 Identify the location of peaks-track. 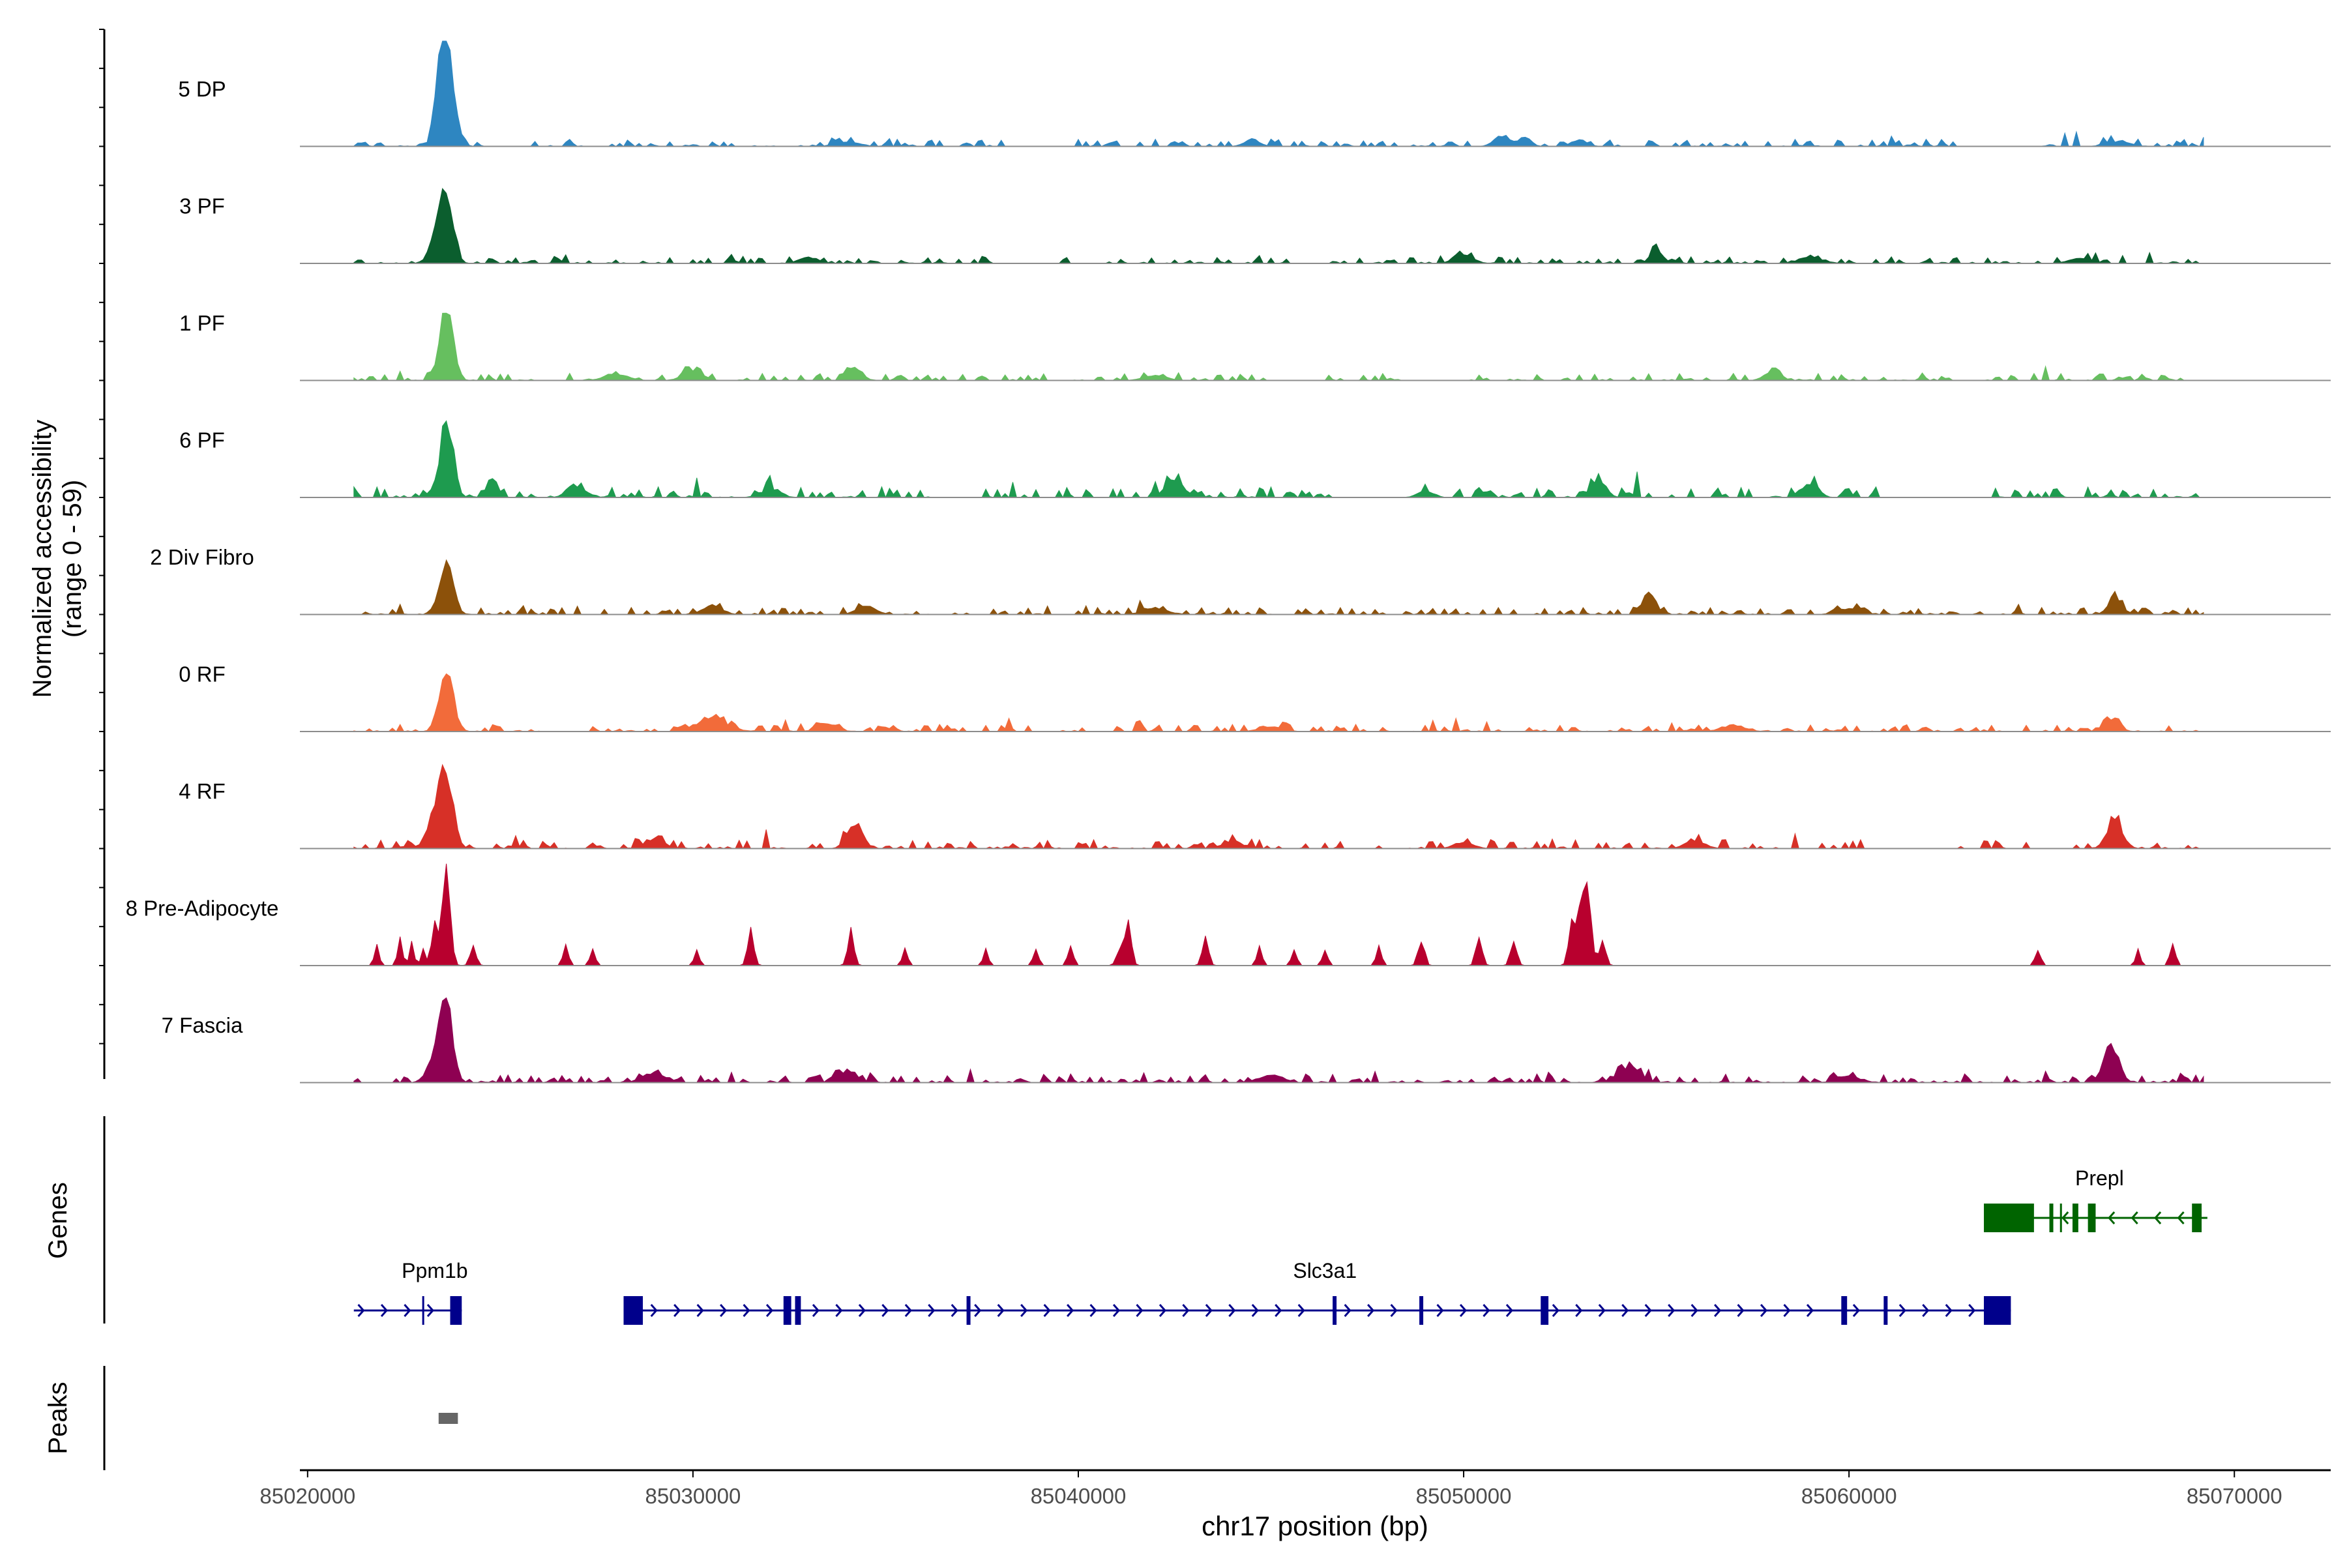
(448, 1419).